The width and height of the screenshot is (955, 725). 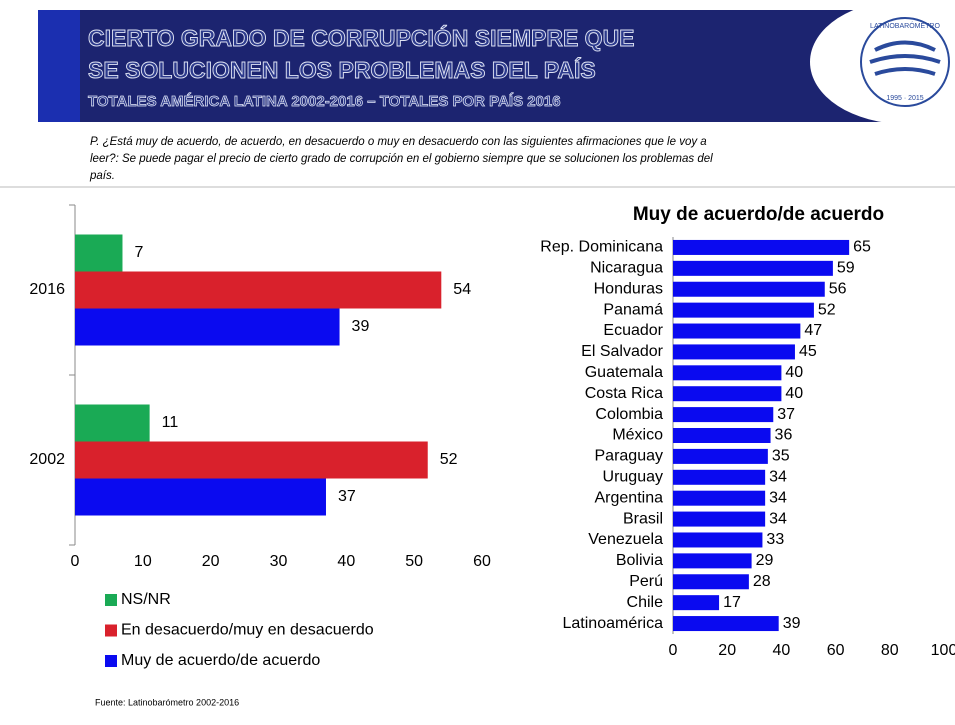 I want to click on x-tick-label: 80, so click(x=890, y=650).